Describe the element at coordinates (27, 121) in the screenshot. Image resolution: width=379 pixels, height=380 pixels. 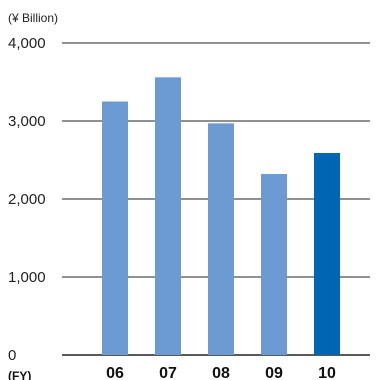
I see `y-tick-label: 3,000` at that location.